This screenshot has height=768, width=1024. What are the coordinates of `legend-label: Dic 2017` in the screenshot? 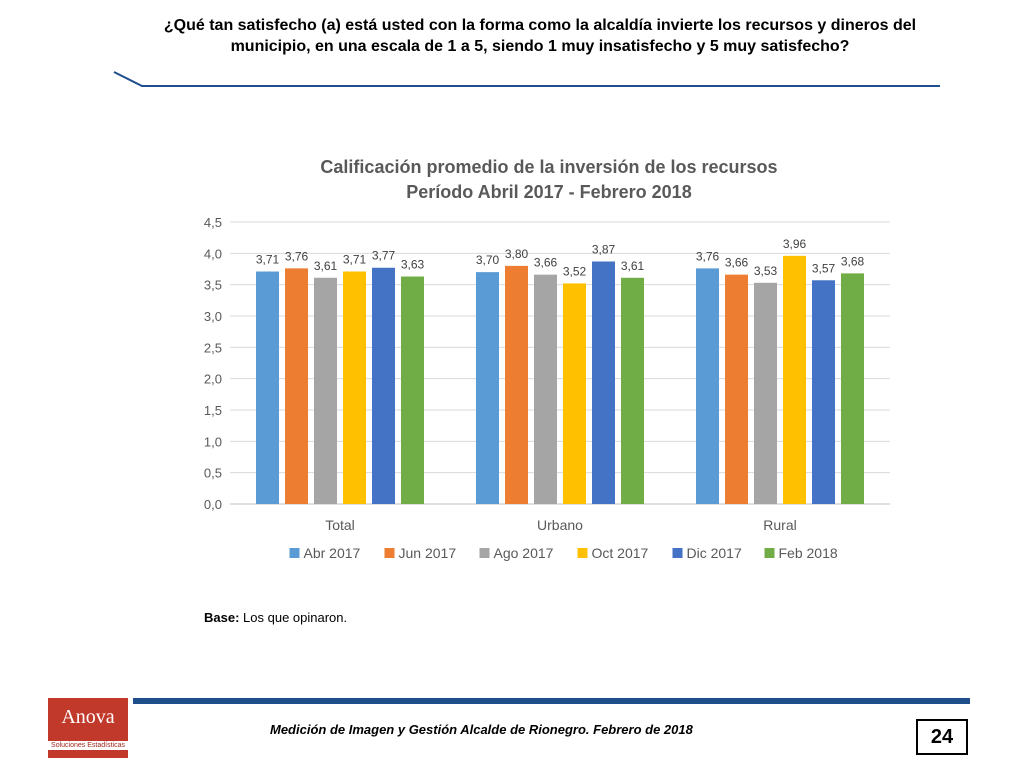 It's located at (714, 553).